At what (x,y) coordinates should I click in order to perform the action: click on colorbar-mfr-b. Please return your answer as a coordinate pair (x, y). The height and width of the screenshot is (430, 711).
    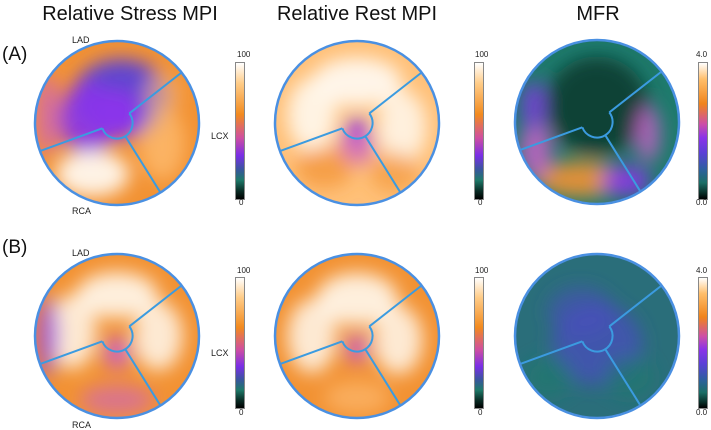
    Looking at the image, I should click on (703, 343).